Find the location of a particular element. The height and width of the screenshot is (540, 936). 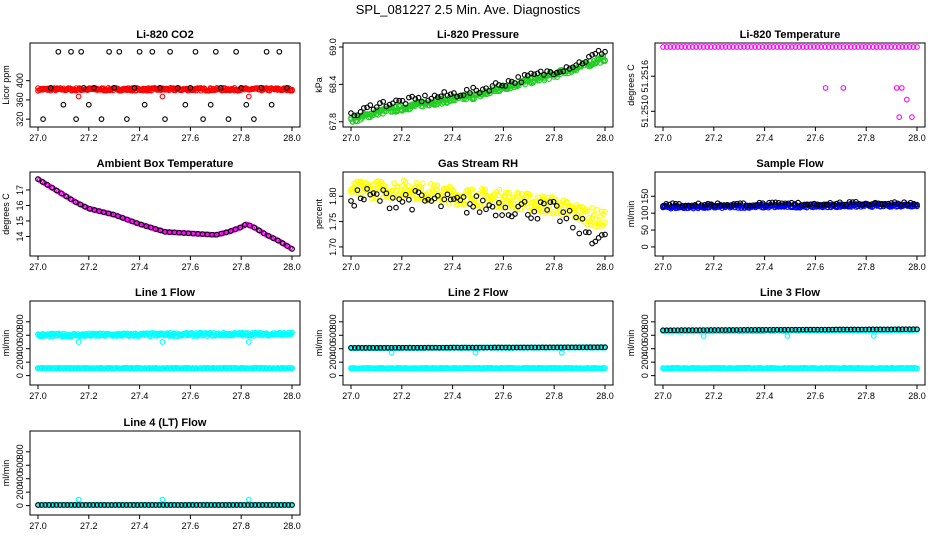

plot-frame is located at coordinates (478, 214).